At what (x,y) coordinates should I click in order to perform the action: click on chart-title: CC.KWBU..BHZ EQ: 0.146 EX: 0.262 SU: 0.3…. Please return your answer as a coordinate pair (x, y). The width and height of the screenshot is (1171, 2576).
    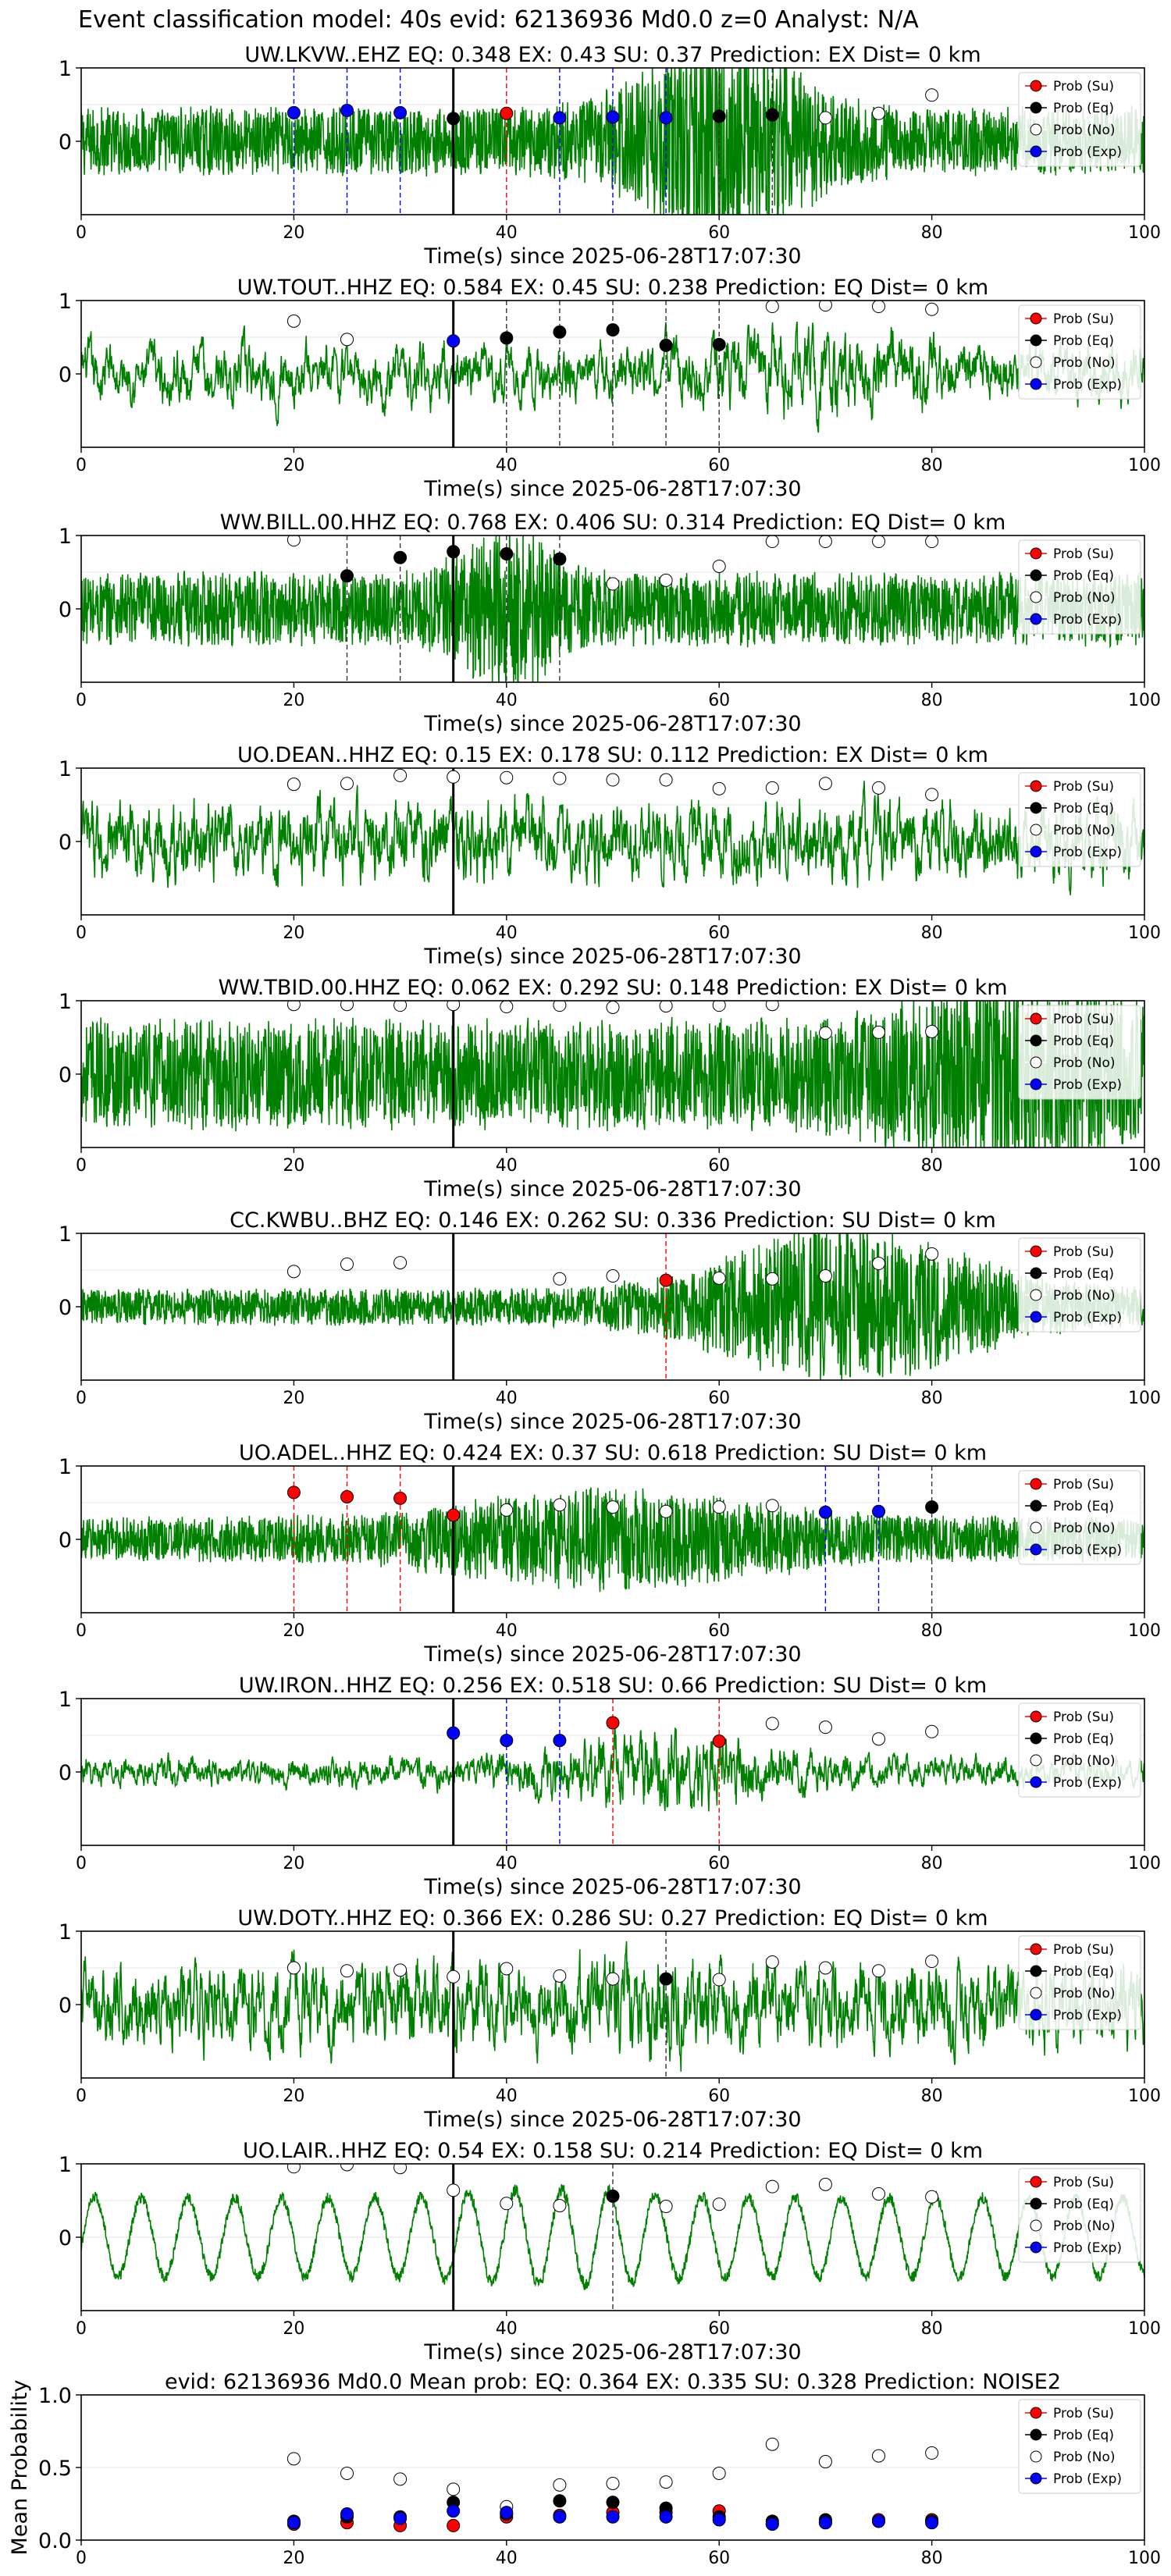
    Looking at the image, I should click on (613, 1220).